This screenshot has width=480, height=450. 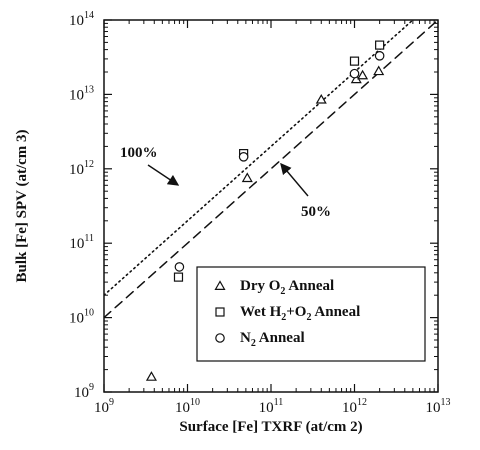 What do you see at coordinates (84, 391) in the screenshot?
I see `y-tick-label: 109` at bounding box center [84, 391].